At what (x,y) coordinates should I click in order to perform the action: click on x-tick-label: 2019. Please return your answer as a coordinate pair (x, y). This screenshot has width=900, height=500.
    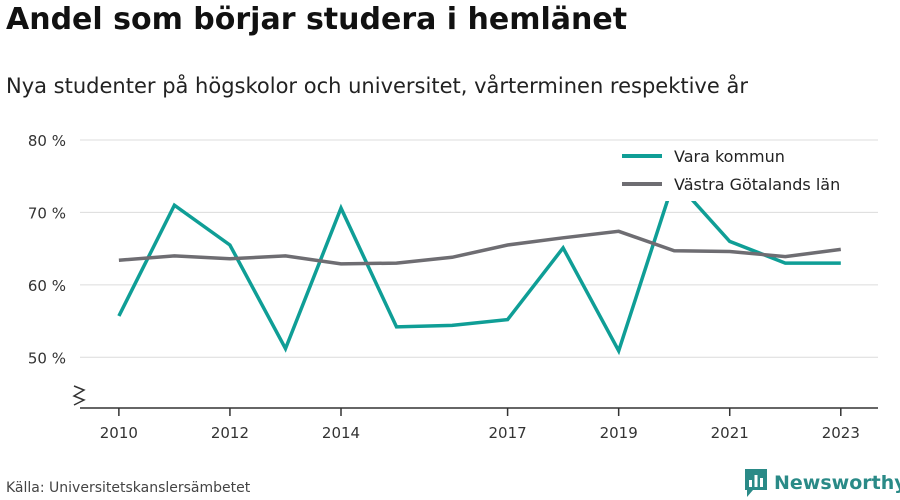
    Looking at the image, I should click on (619, 433).